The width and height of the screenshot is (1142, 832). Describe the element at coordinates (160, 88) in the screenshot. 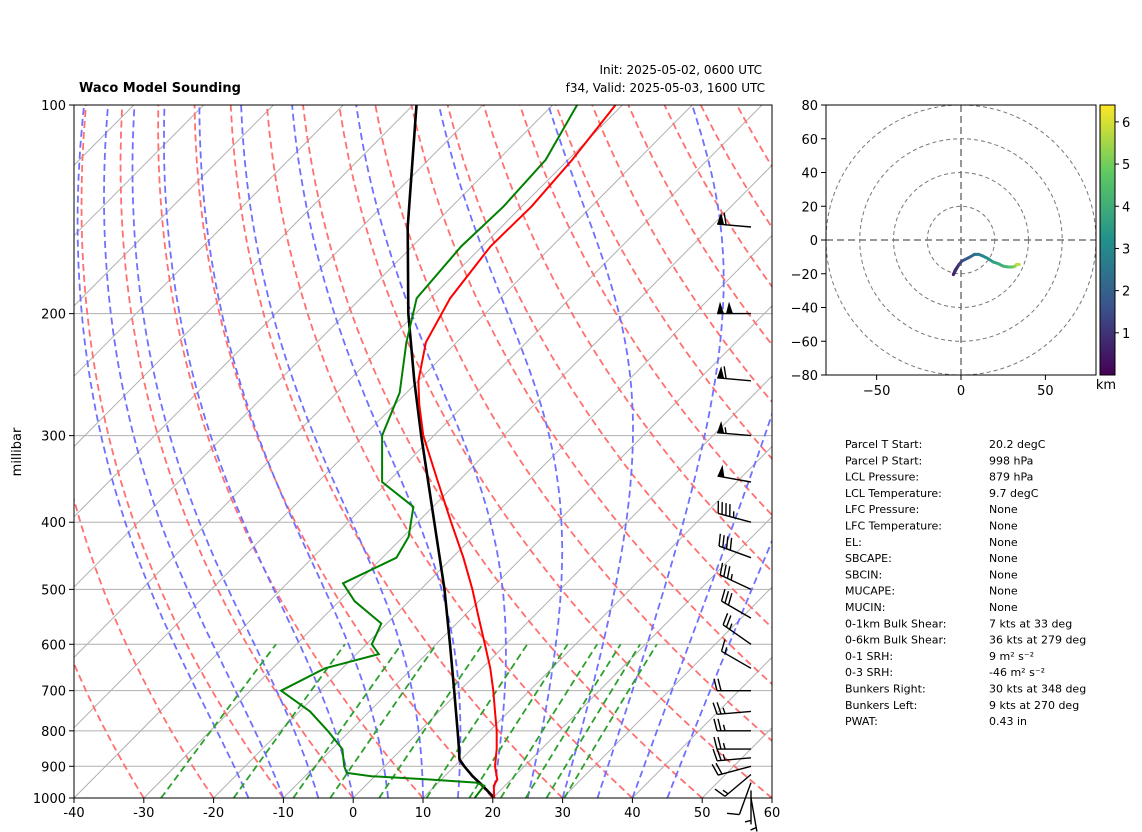

I see `chart-title: Waco Model Sounding` at that location.